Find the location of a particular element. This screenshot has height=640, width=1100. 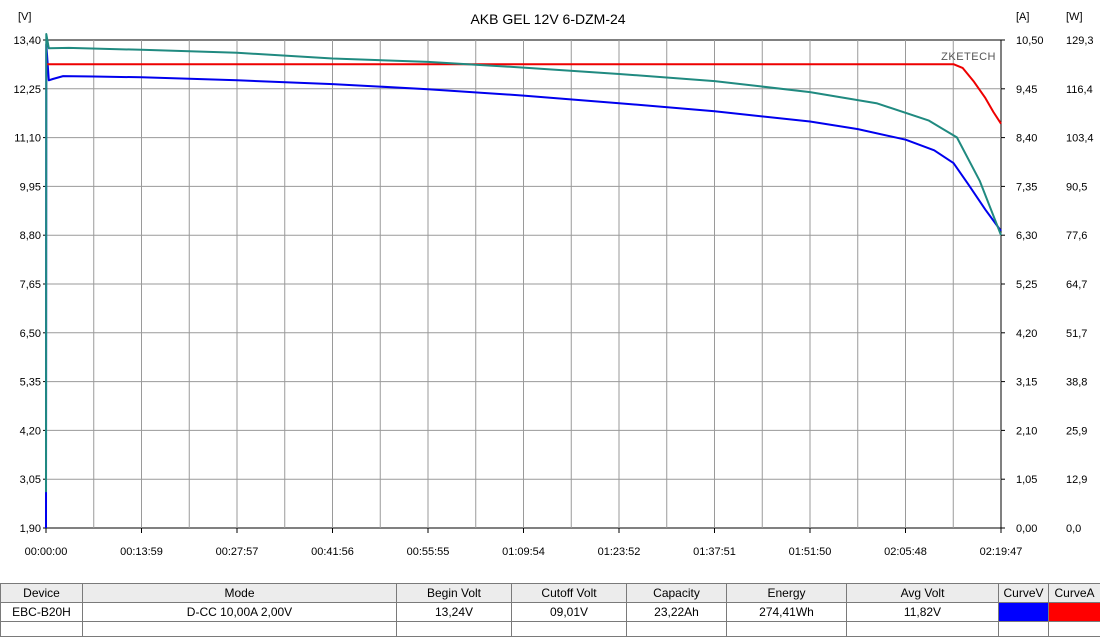

watts-tick-label: 77,6 is located at coordinates (1076, 236).